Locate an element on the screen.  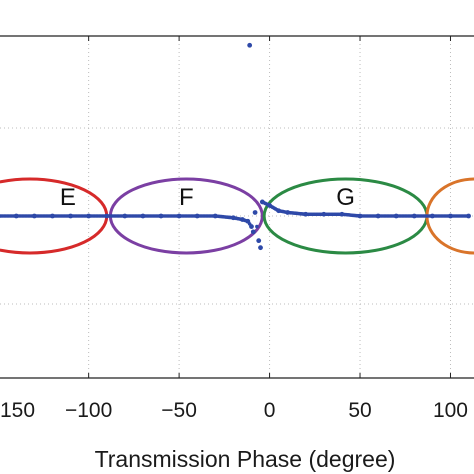
x-tick-label: 100 is located at coordinates (450, 410).